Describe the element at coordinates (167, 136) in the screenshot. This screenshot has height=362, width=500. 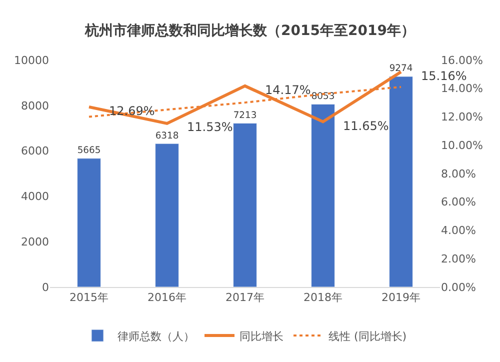
I see `data-label: 6318` at that location.